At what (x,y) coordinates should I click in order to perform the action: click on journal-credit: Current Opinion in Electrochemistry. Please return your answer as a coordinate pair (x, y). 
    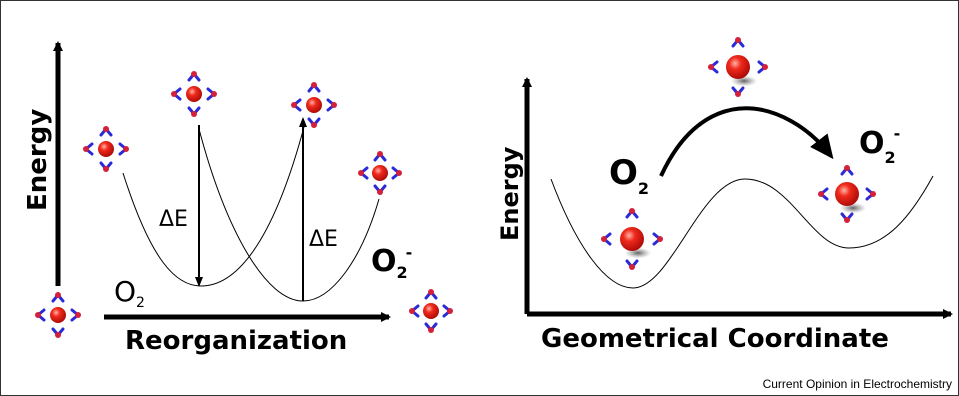
    Looking at the image, I should click on (857, 384).